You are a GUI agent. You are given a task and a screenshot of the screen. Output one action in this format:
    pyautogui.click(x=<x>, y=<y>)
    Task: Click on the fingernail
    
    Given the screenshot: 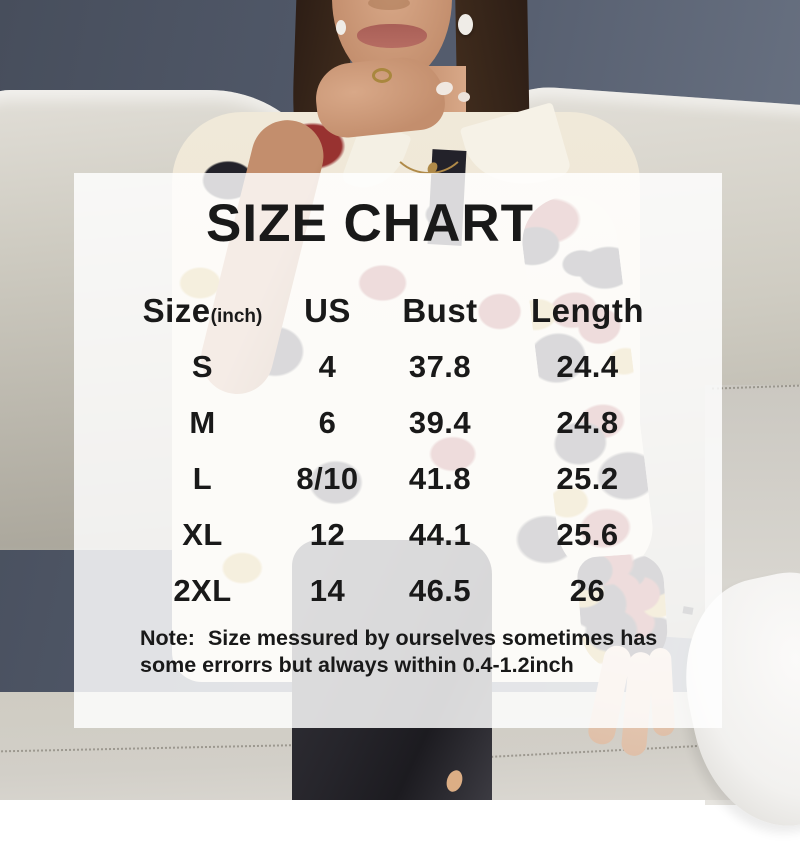 What is the action you would take?
    pyautogui.click(x=464, y=97)
    